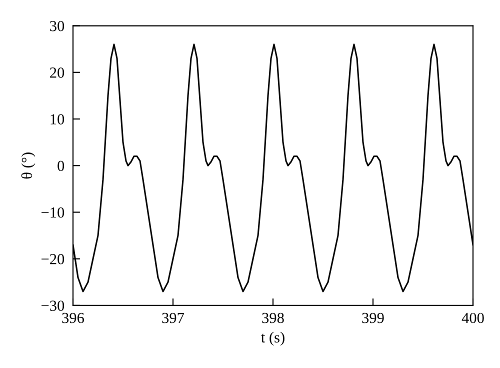 This screenshot has width=500, height=368. What do you see at coordinates (272, 339) in the screenshot?
I see `x-axis-title: t (s)` at bounding box center [272, 339].